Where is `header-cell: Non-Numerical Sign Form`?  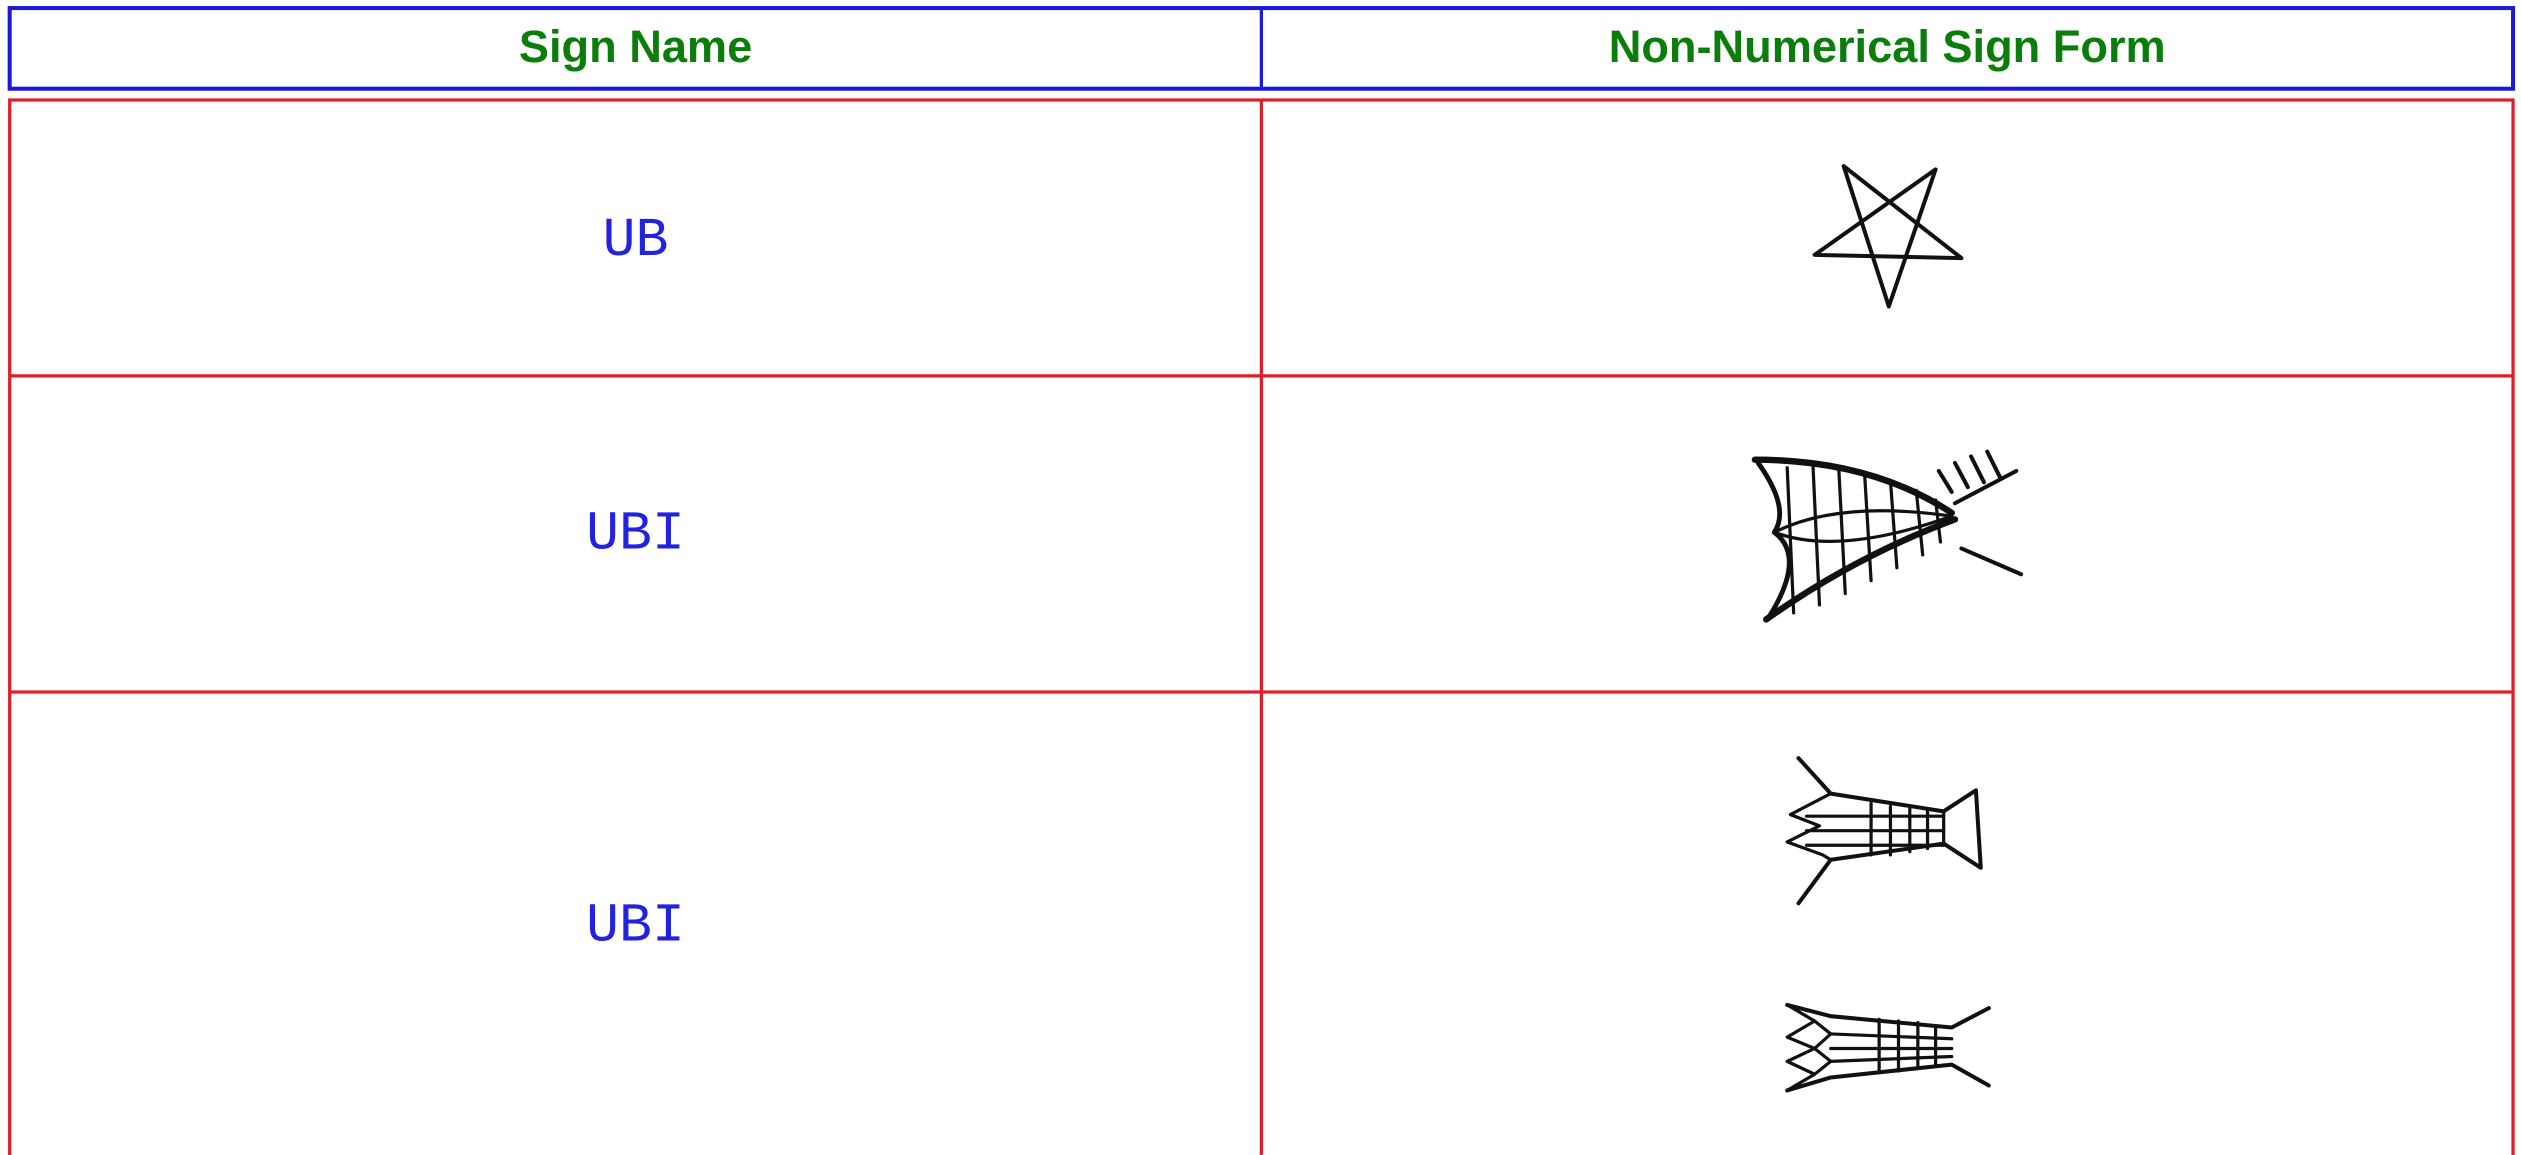 header-cell: Non-Numerical Sign Form is located at coordinates (1887, 46).